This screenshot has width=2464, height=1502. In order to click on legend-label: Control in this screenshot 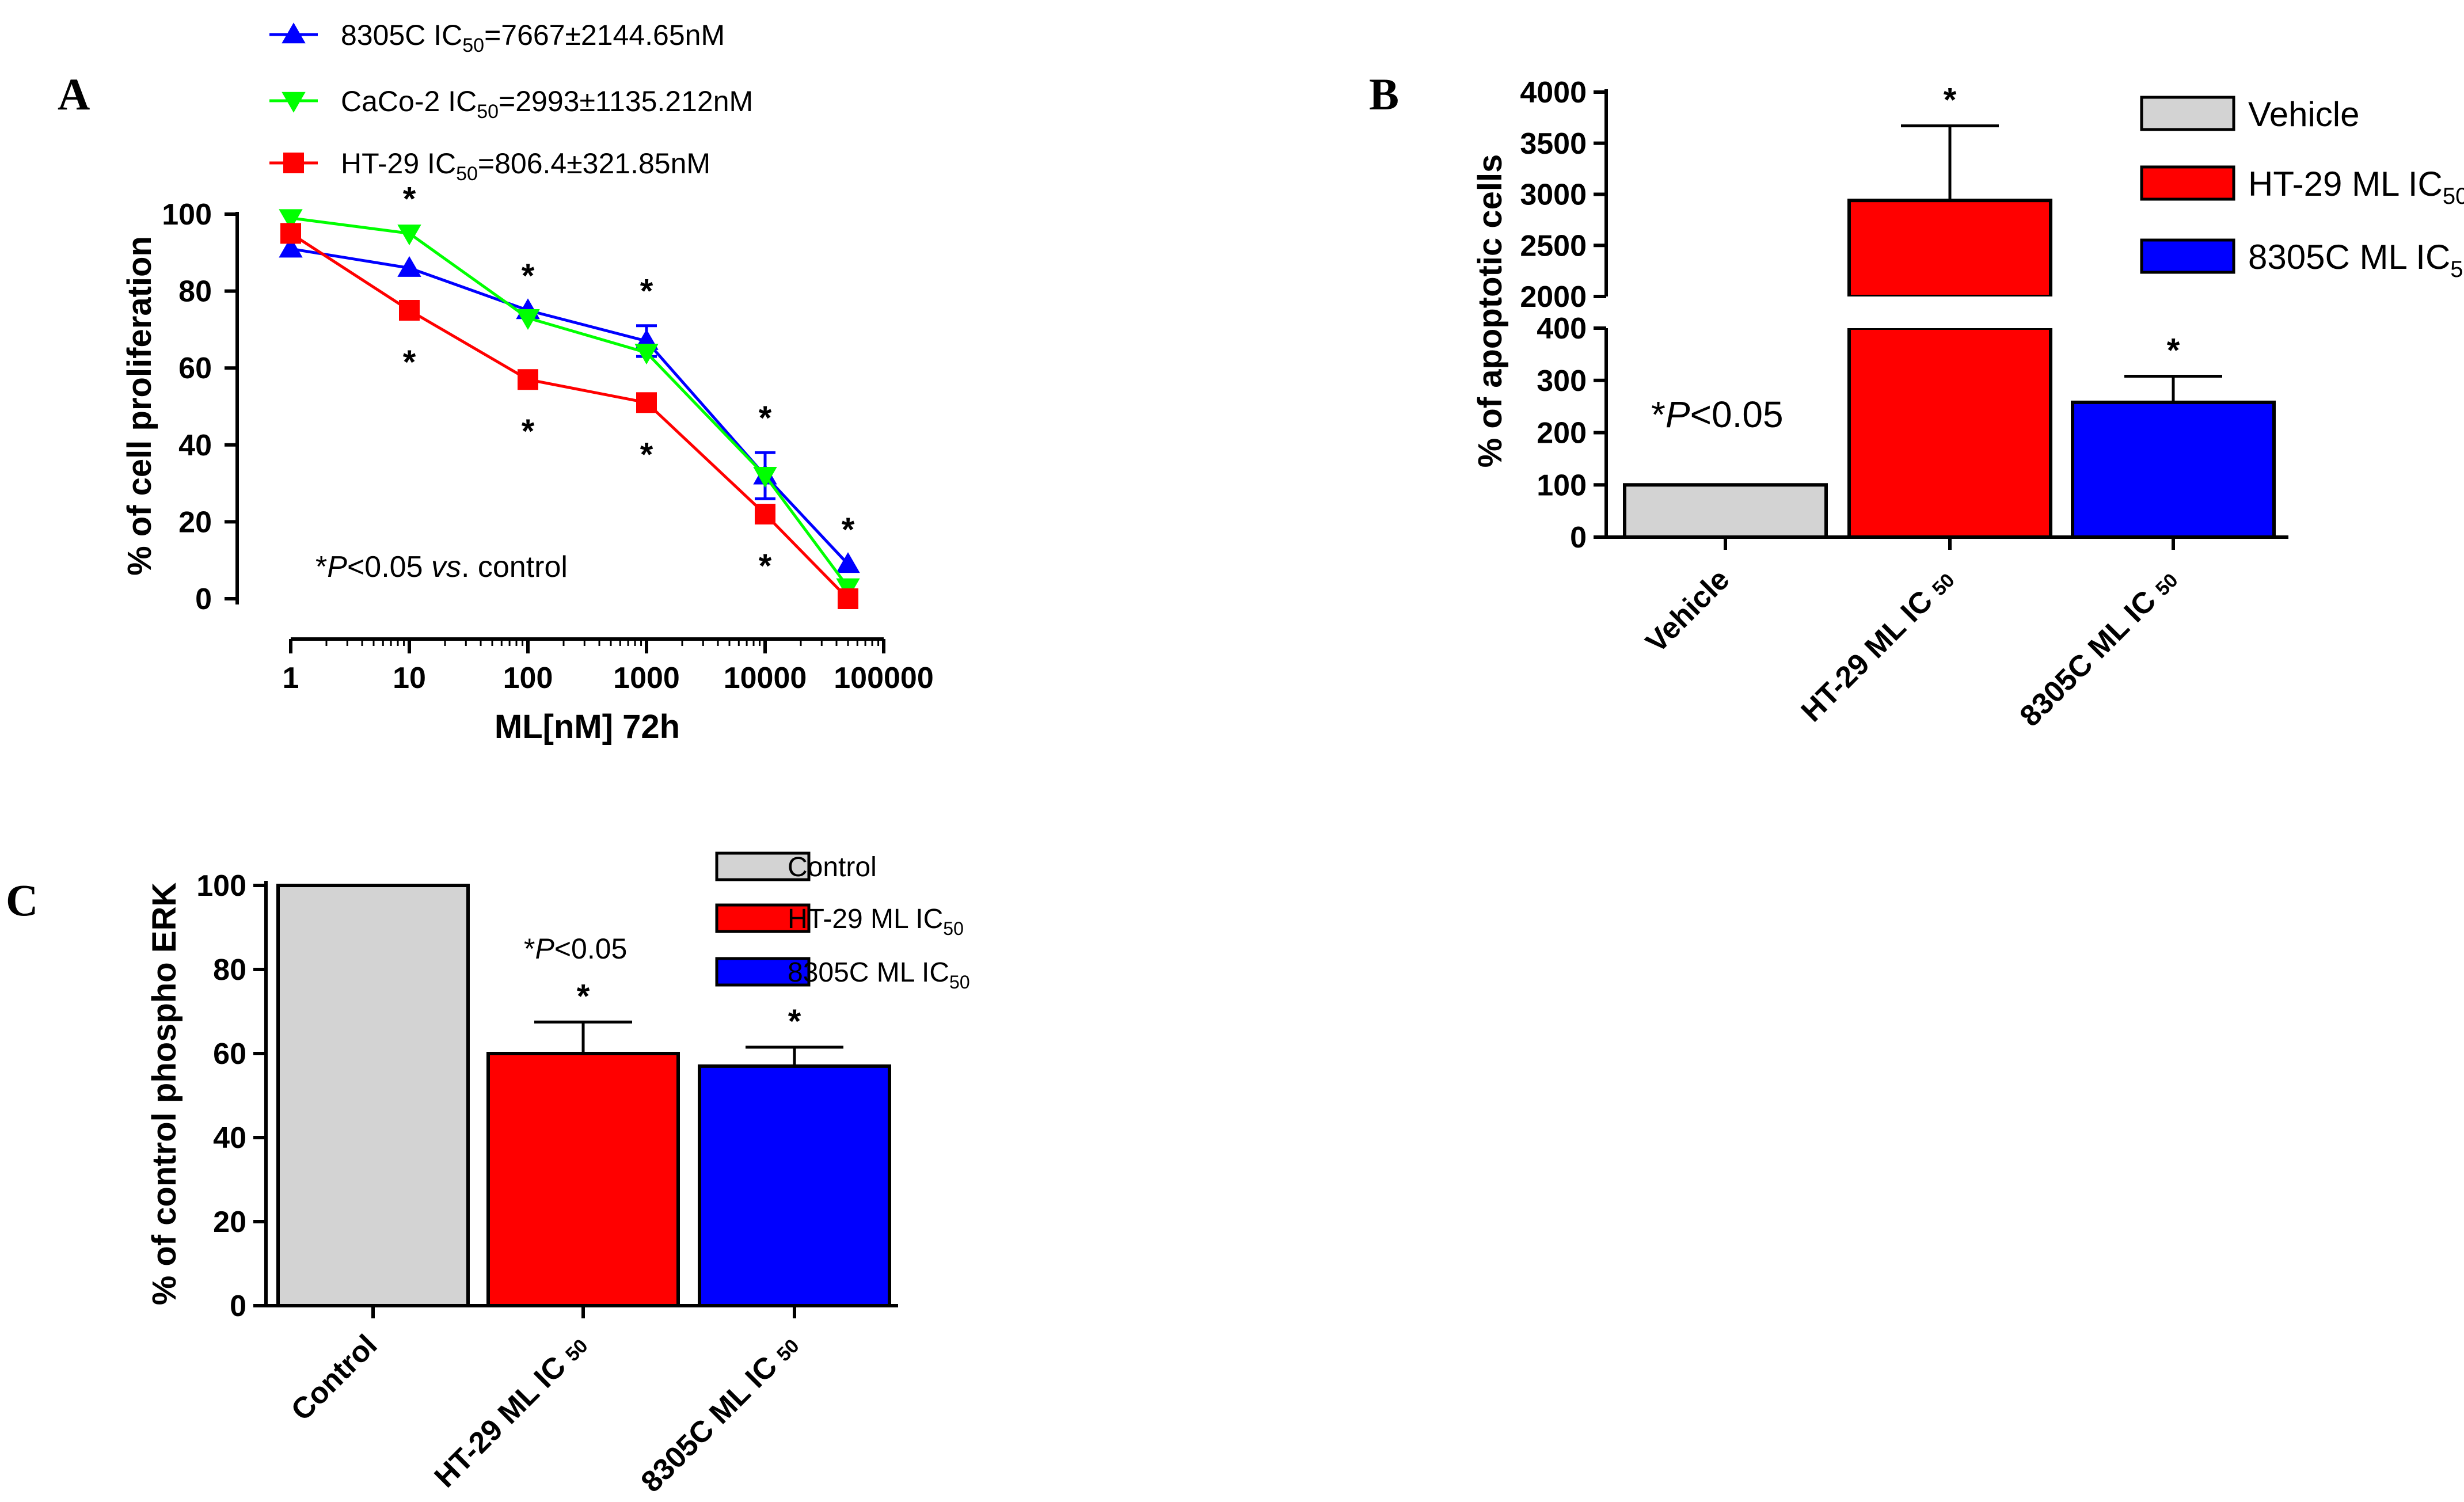, I will do `click(833, 867)`.